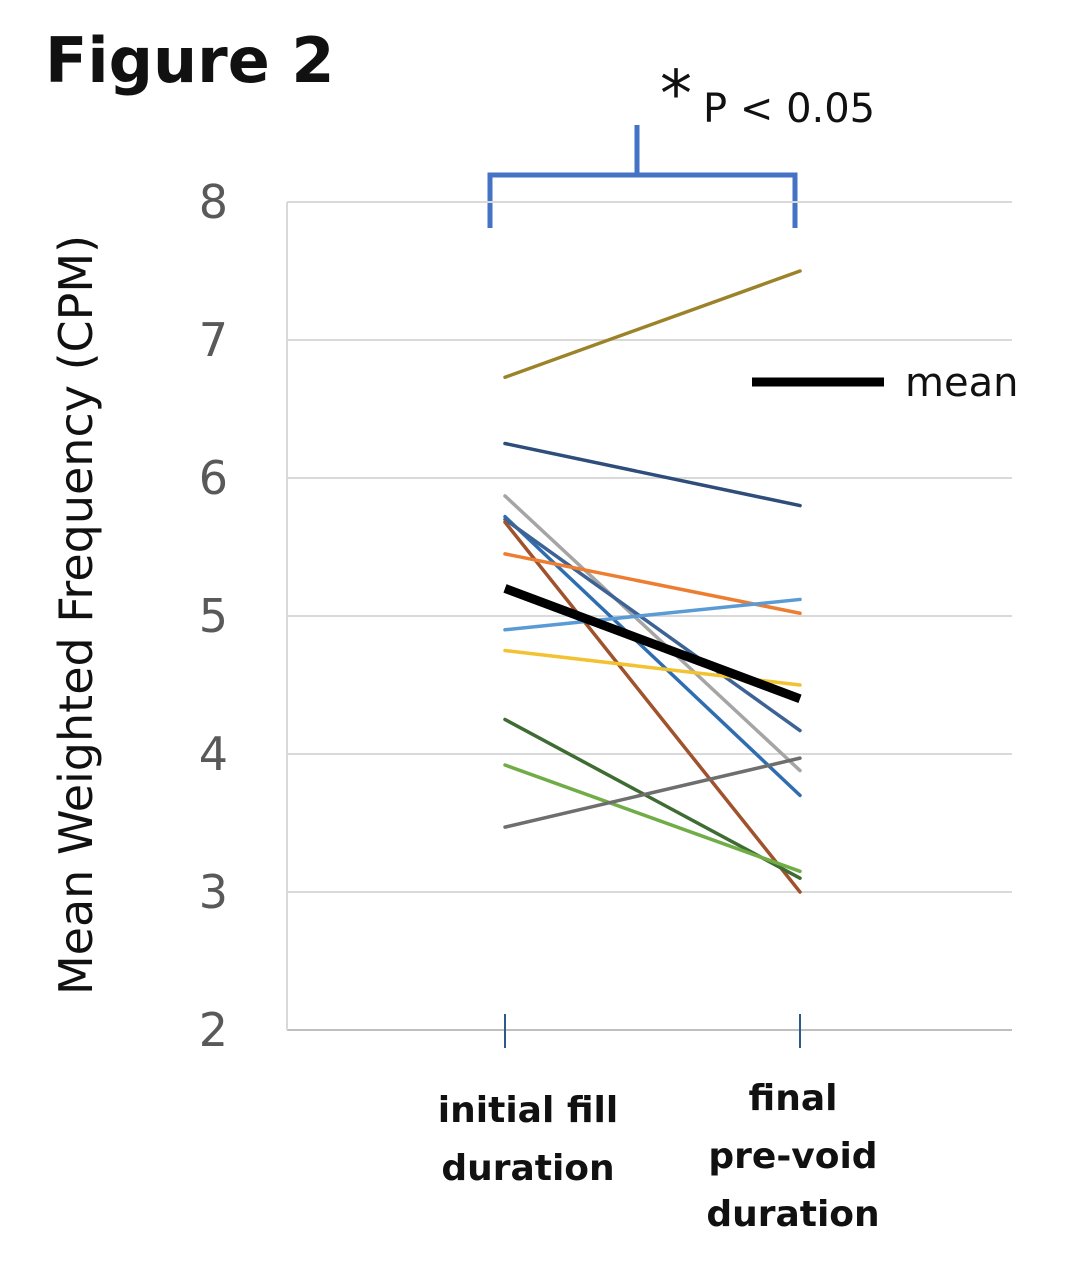 The width and height of the screenshot is (1080, 1284). Describe the element at coordinates (528, 1139) in the screenshot. I see `x-tick-label: initial fill duration` at that location.